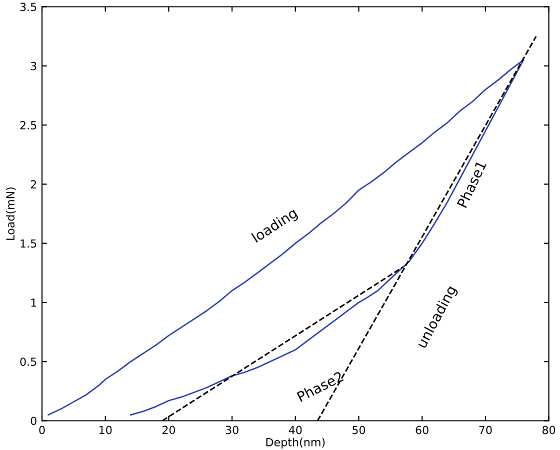 The width and height of the screenshot is (560, 450). Describe the element at coordinates (295, 443) in the screenshot. I see `x-axis-title: Depth(nm)` at that location.